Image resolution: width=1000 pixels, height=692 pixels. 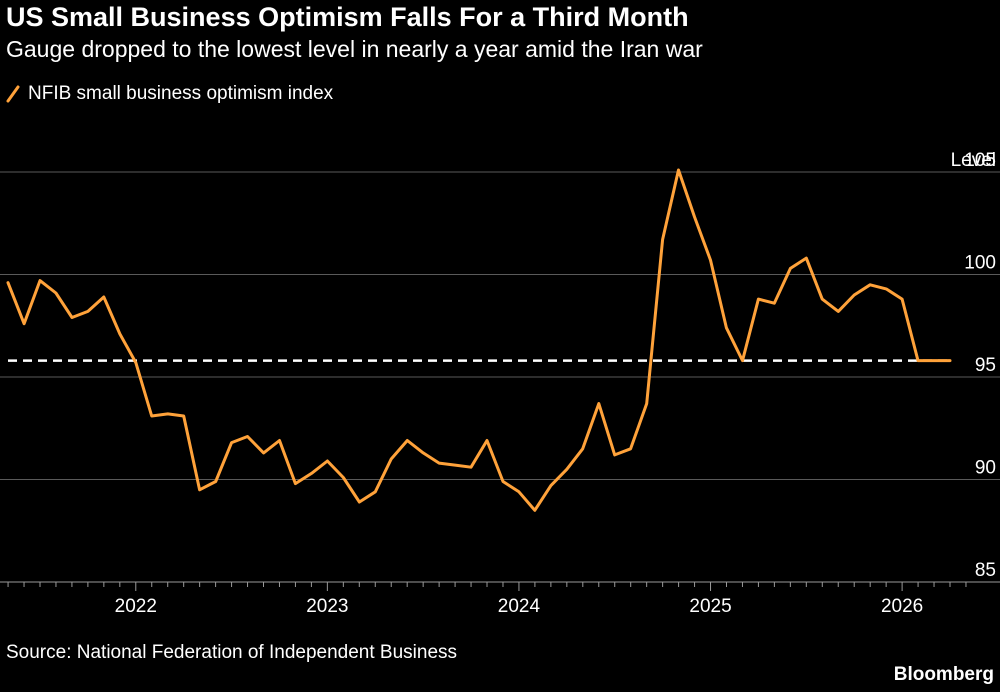 What do you see at coordinates (519, 606) in the screenshot?
I see `x-tick-label-2024: 2024` at bounding box center [519, 606].